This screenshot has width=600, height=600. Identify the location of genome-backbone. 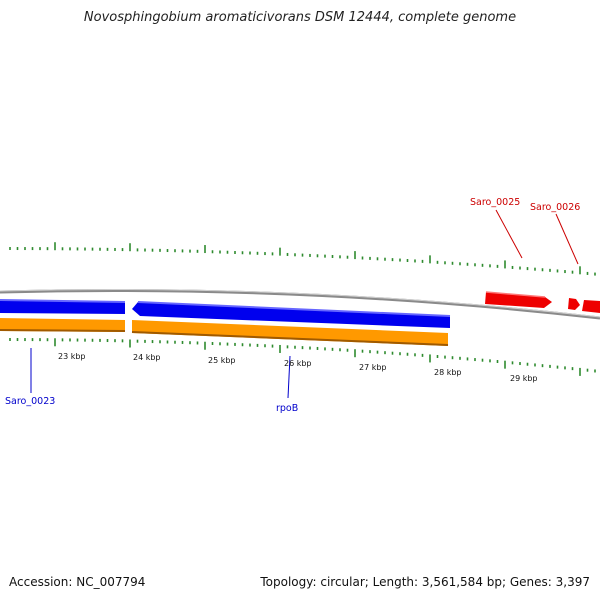
(300, 304).